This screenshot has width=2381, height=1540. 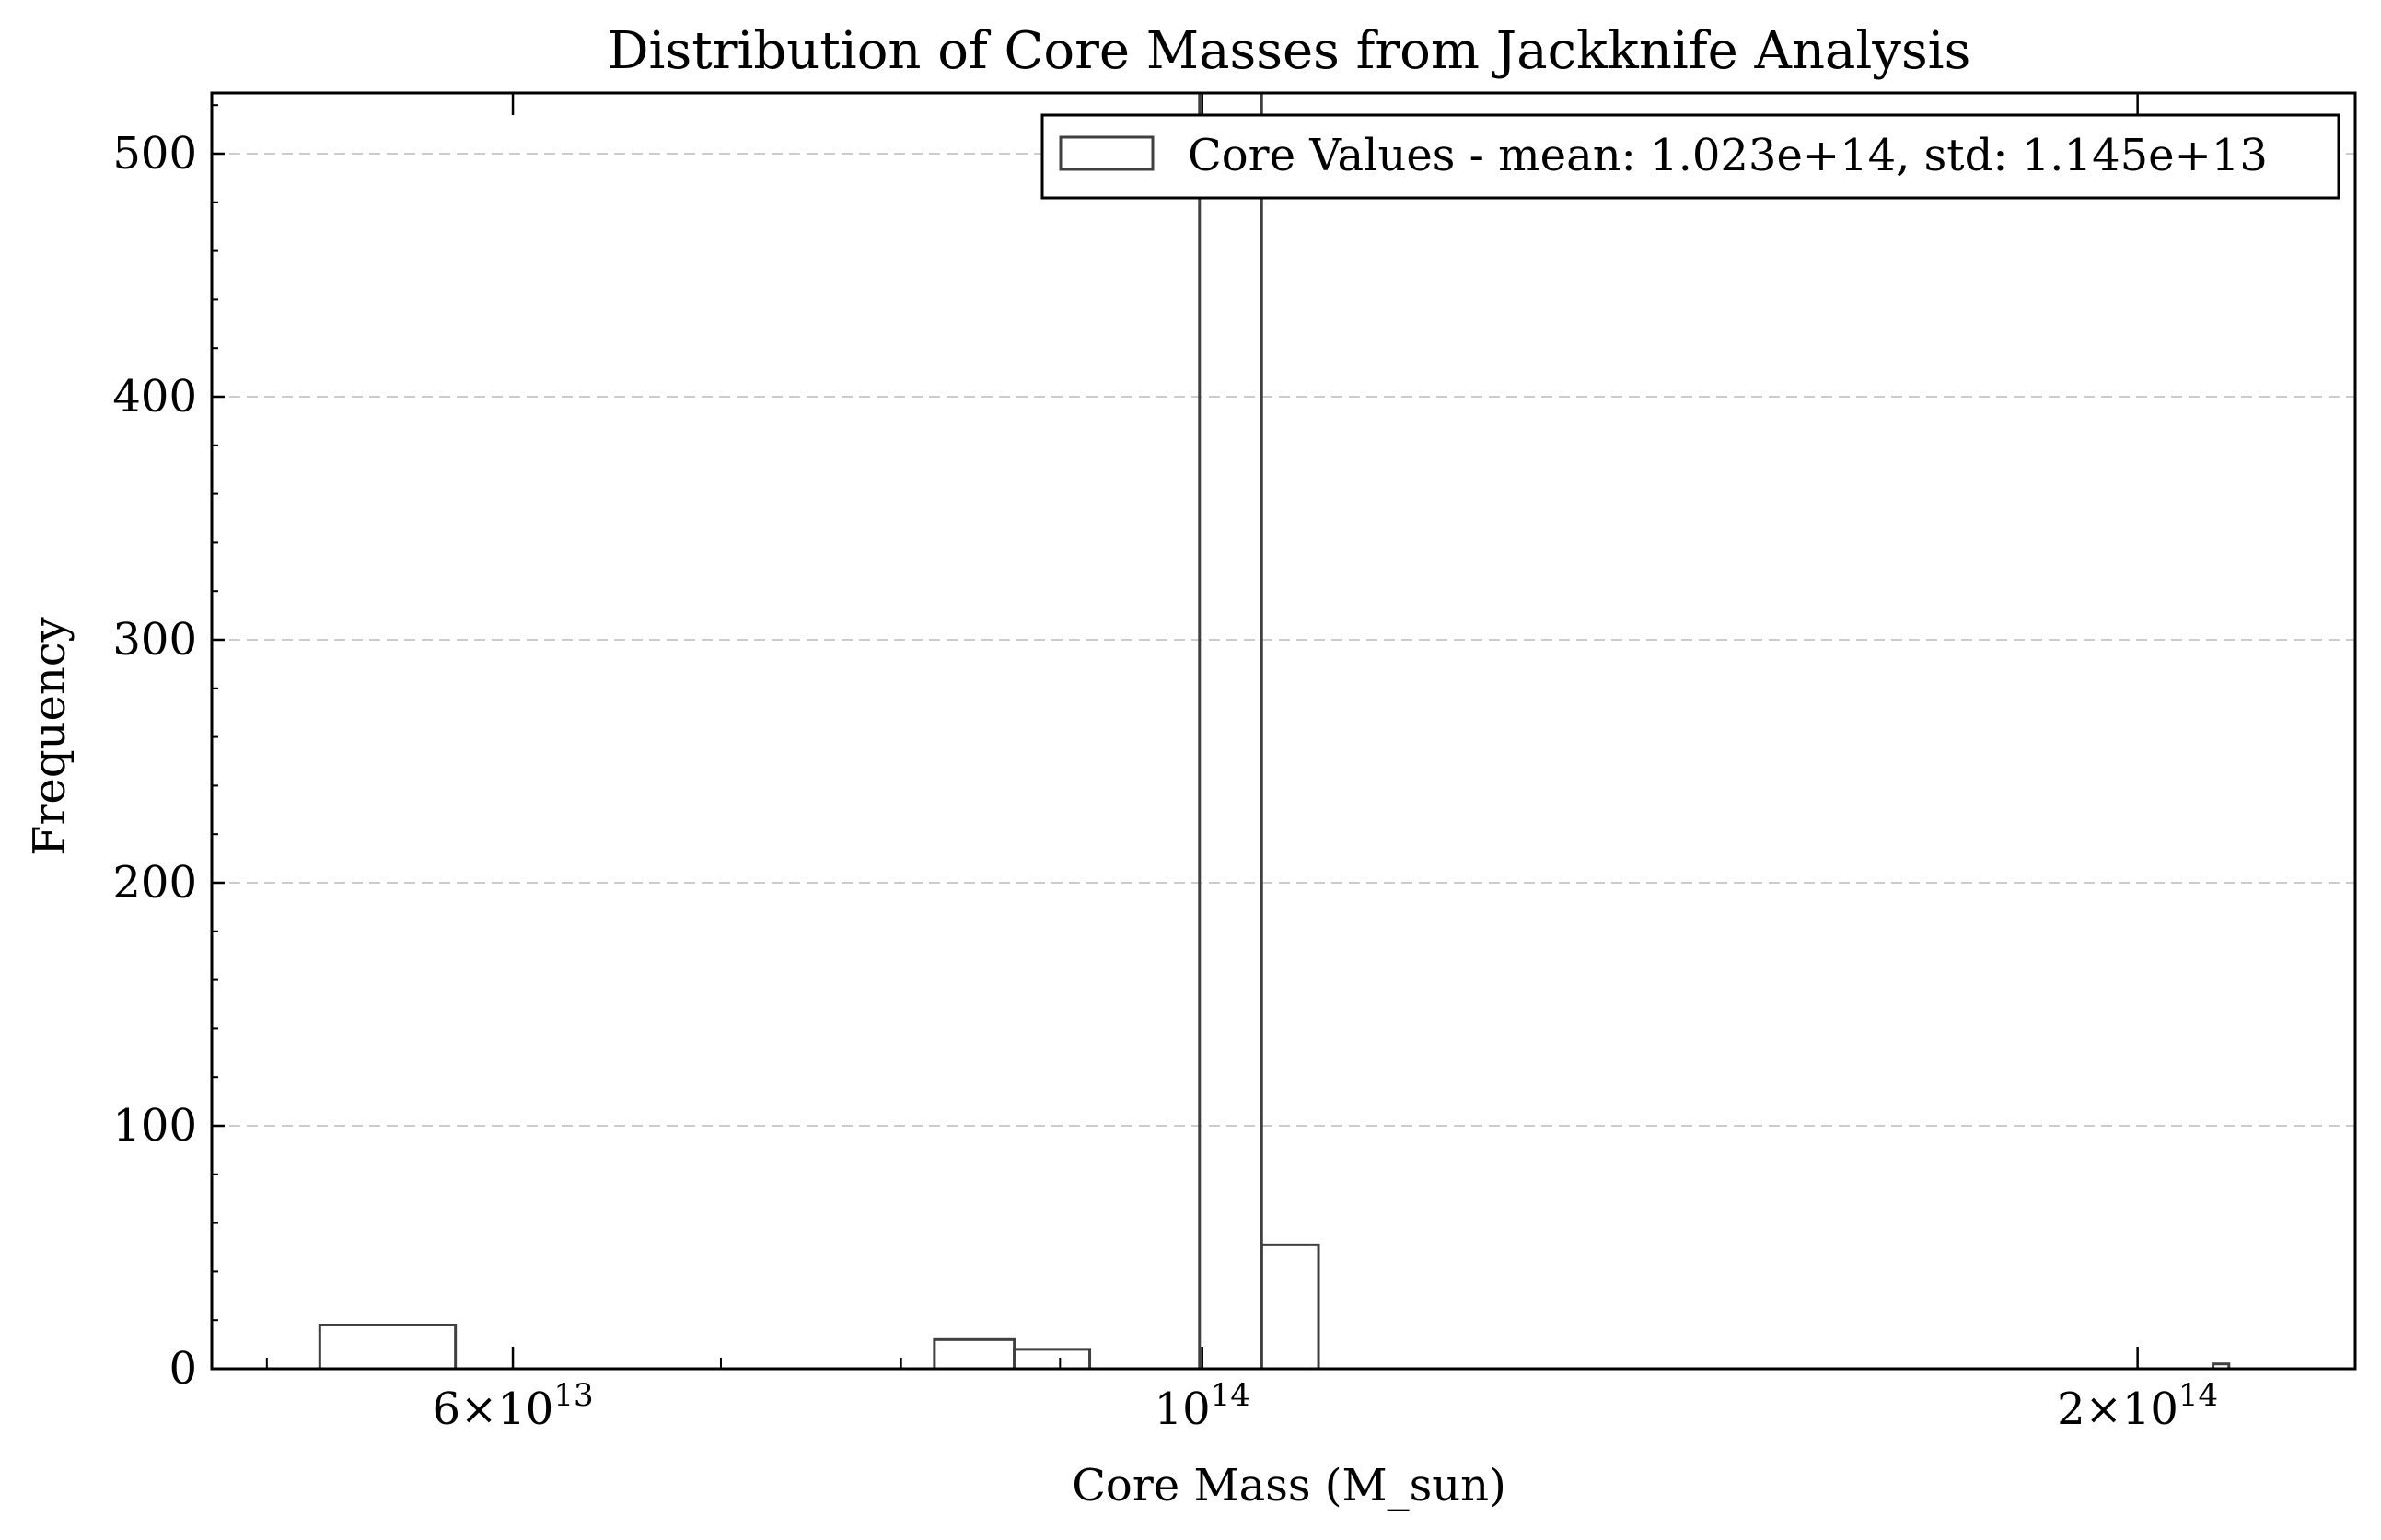 I want to click on y-tick-label: 500, so click(x=154, y=153).